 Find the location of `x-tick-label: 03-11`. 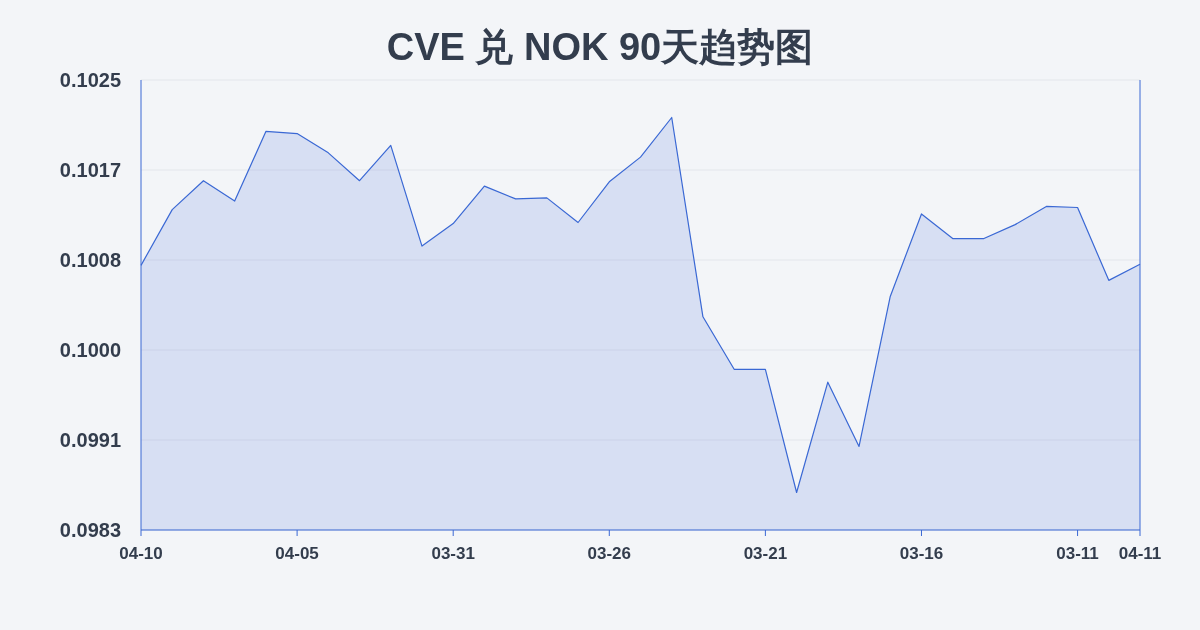

x-tick-label: 03-11 is located at coordinates (1077, 553).